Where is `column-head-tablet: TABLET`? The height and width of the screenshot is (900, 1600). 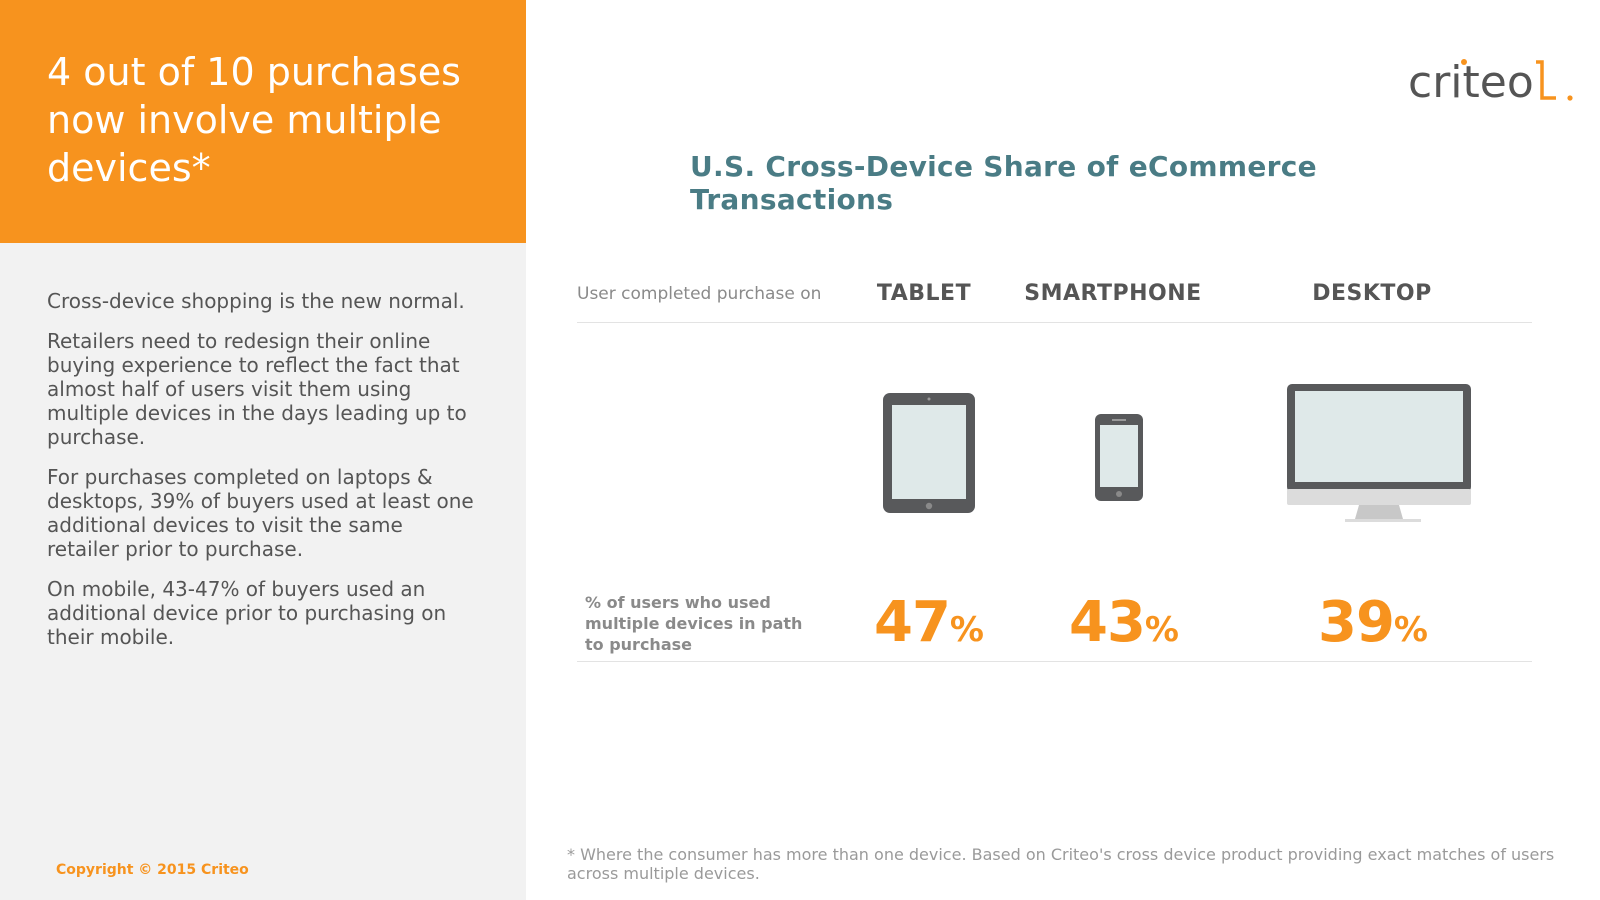 column-head-tablet: TABLET is located at coordinates (924, 293).